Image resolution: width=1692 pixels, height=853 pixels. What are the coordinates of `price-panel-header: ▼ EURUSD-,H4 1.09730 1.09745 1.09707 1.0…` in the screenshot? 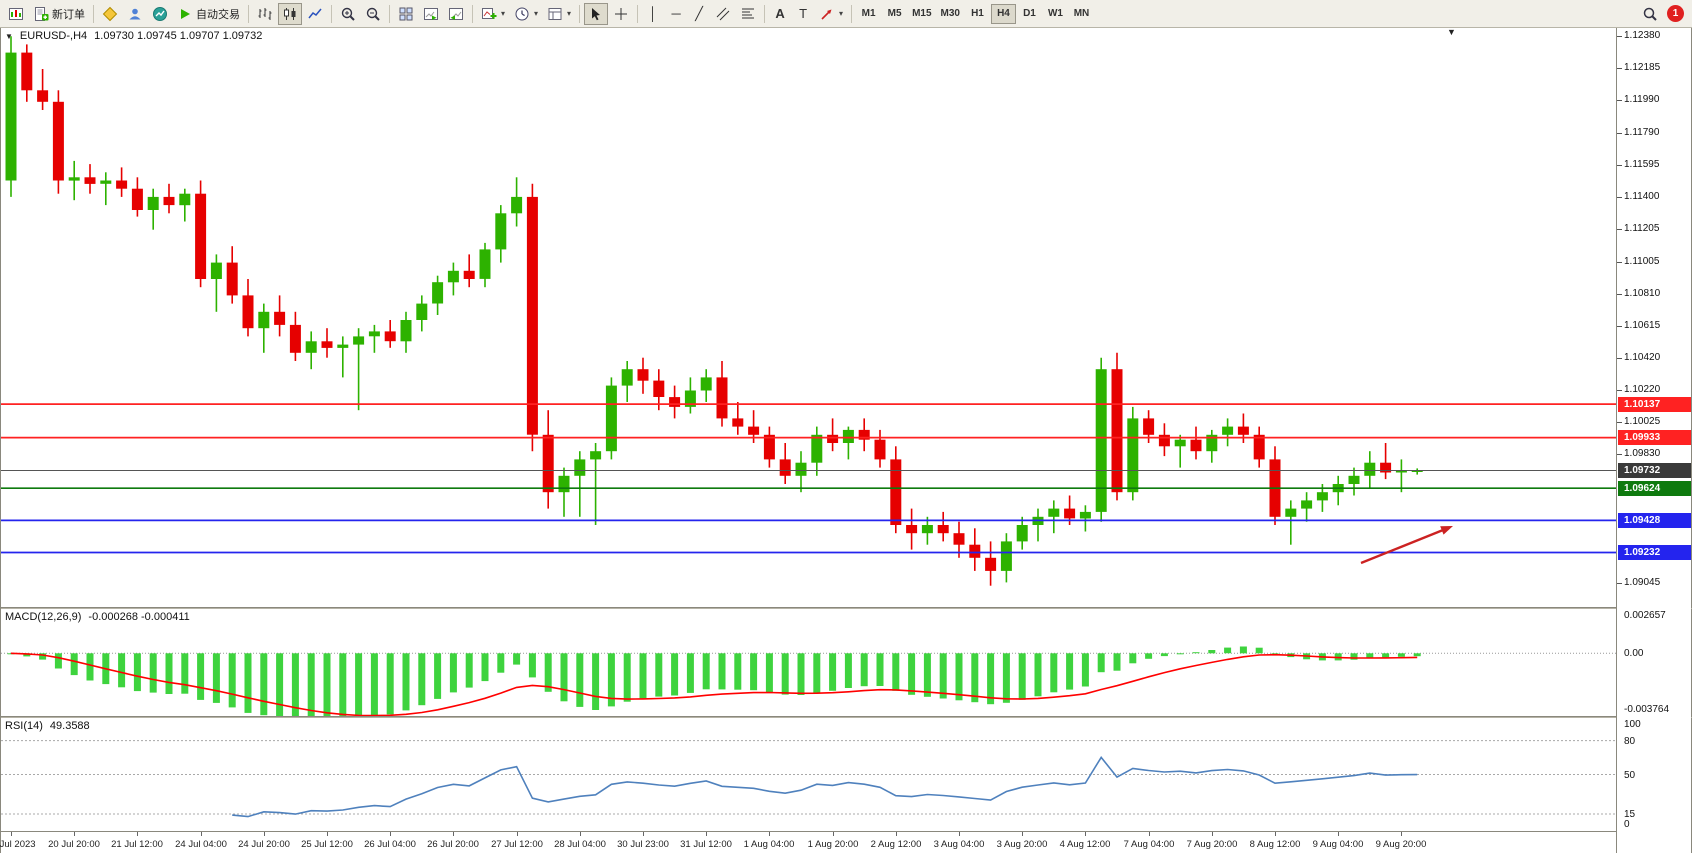 It's located at (133, 36).